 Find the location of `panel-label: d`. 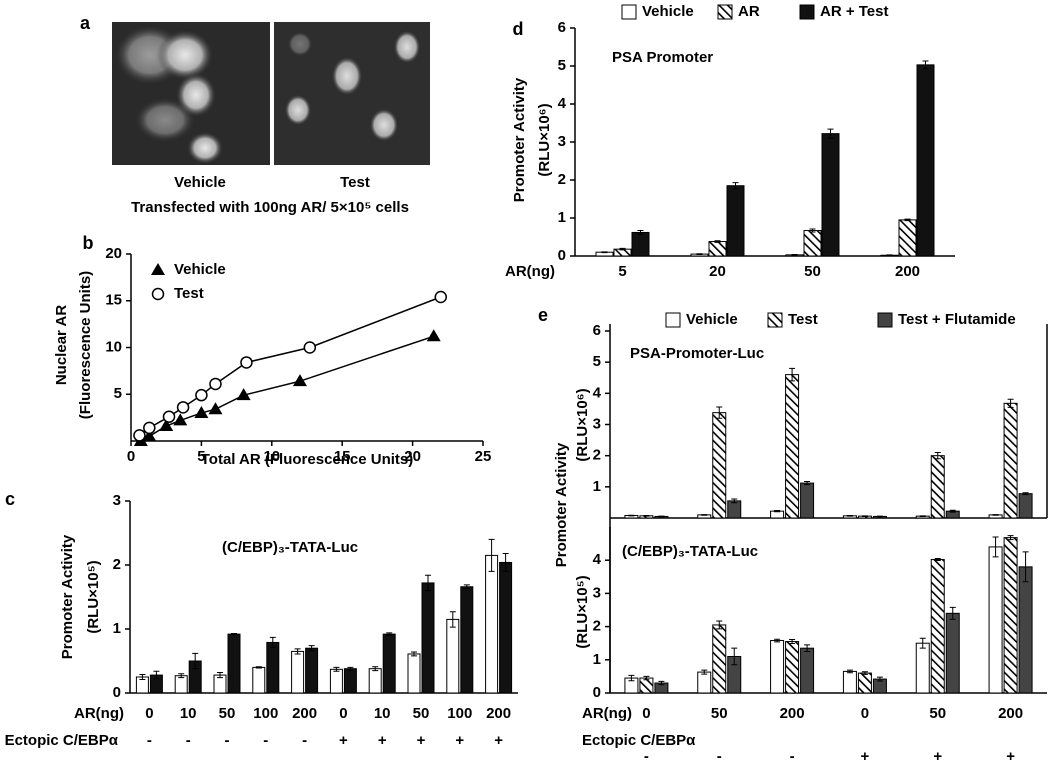

panel-label: d is located at coordinates (518, 29).